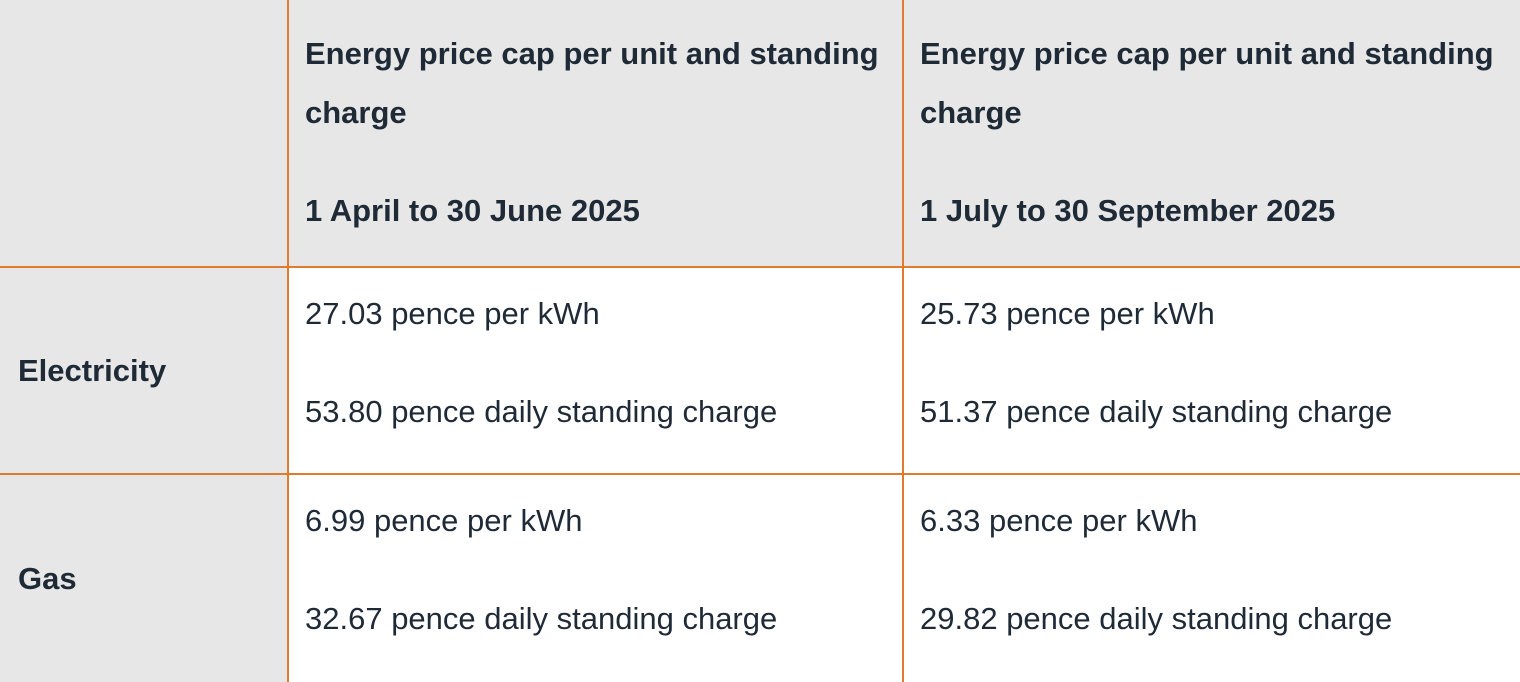 The width and height of the screenshot is (1520, 682). Describe the element at coordinates (1059, 520) in the screenshot. I see `unit-rate: 6.33 pence per kWh` at that location.